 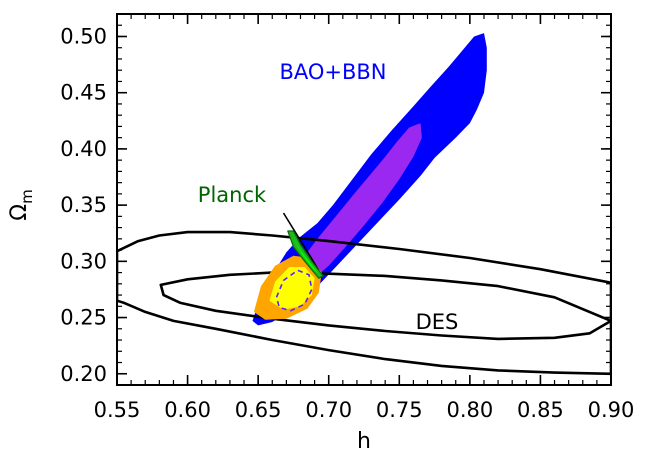 I want to click on combined-dashed-contour, so click(x=294, y=290).